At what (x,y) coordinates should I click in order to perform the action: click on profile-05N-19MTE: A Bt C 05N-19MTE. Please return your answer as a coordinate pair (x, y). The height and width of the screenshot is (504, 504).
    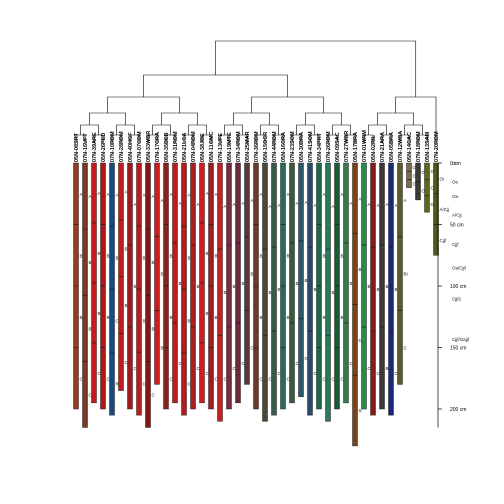
    Looking at the image, I should click on (232, 271).